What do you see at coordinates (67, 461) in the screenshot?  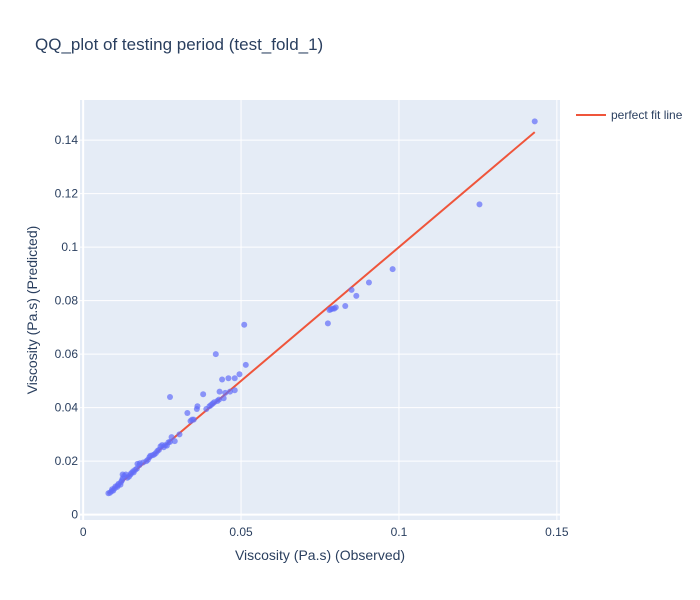 I see `y-tick-label: 0.02` at bounding box center [67, 461].